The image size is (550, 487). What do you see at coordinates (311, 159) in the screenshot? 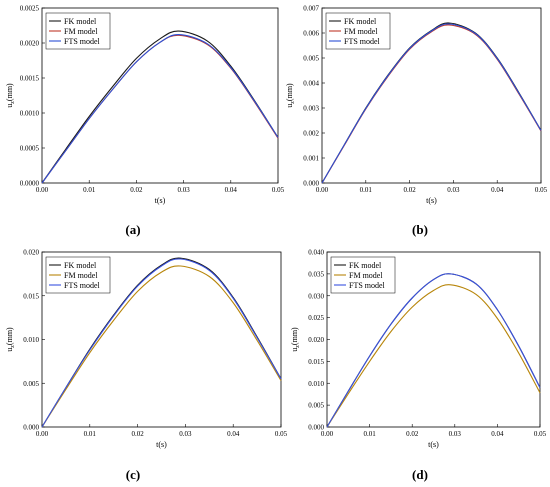
I see `y-tick-label-b: 0.001` at bounding box center [311, 159].